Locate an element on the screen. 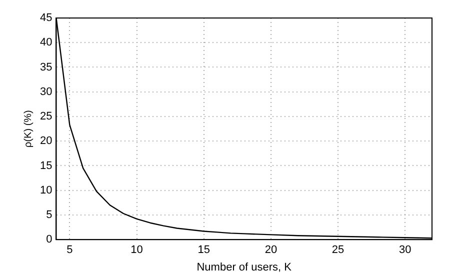  y-tick-label: 45 is located at coordinates (46, 18).